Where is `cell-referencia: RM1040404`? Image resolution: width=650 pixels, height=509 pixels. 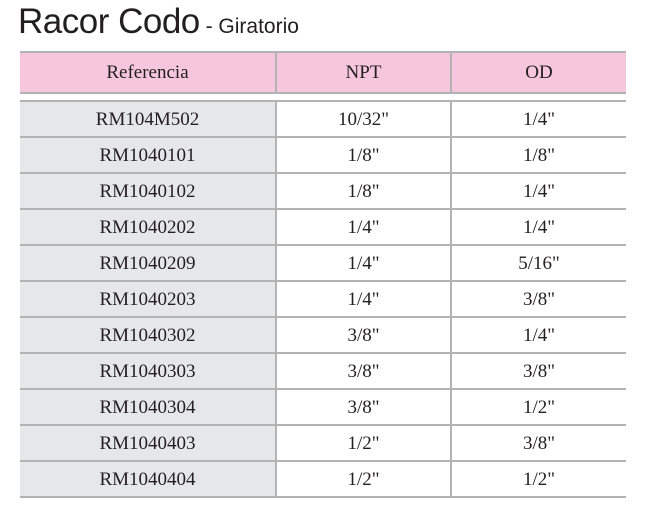
cell-referencia: RM1040404 is located at coordinates (147, 479).